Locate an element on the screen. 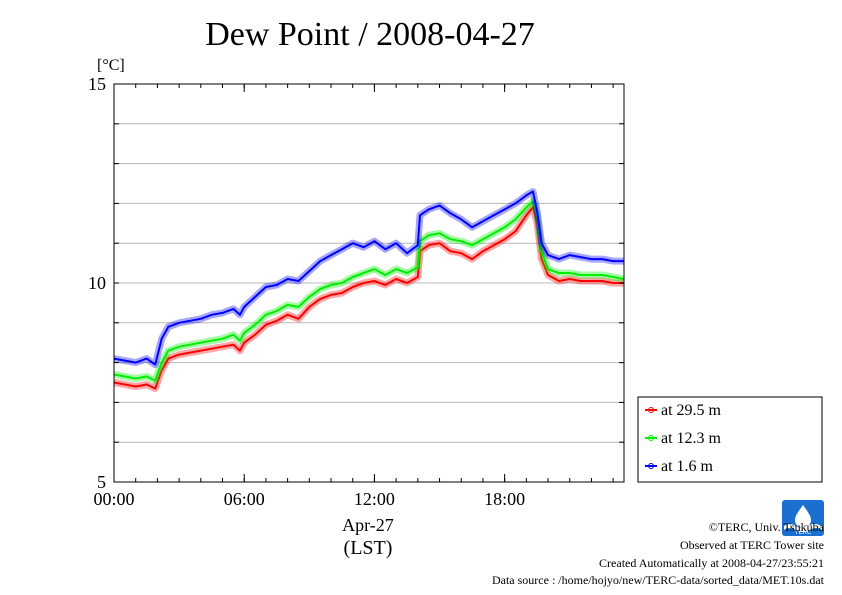 The height and width of the screenshot is (595, 842). y-axis-label: [°C] is located at coordinates (111, 65).